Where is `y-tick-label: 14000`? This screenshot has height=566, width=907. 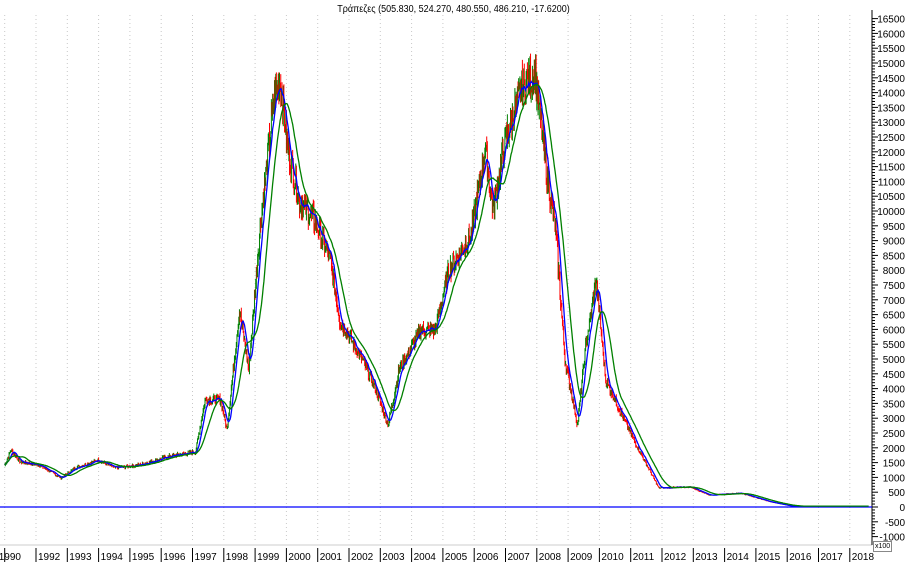 y-tick-label: 14000 is located at coordinates (891, 94).